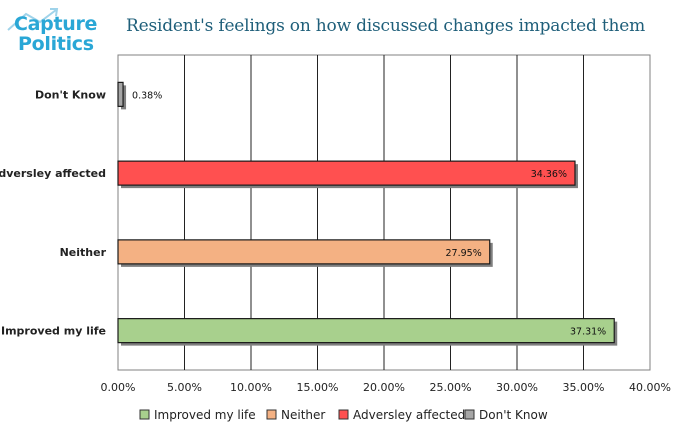  What do you see at coordinates (318, 387) in the screenshot?
I see `x-tick-label: 15.00%` at bounding box center [318, 387].